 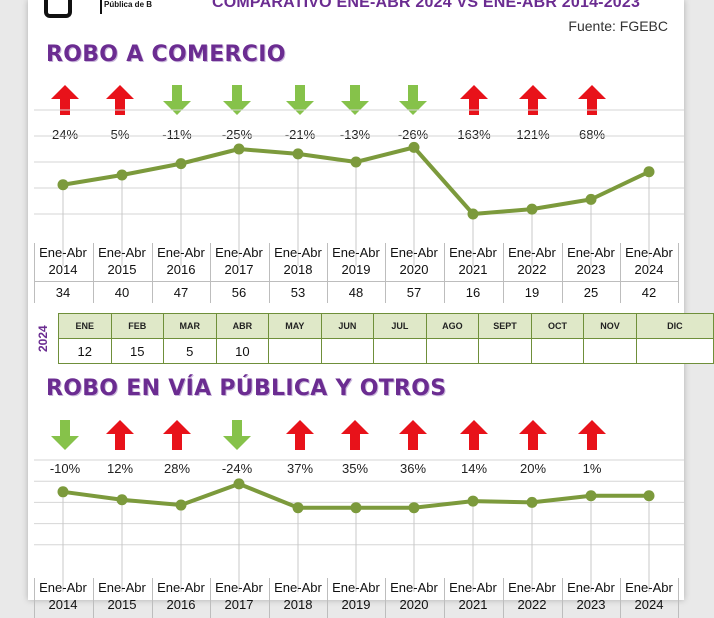 I want to click on robo-comercio-axis-divider, so click(x=356, y=281).